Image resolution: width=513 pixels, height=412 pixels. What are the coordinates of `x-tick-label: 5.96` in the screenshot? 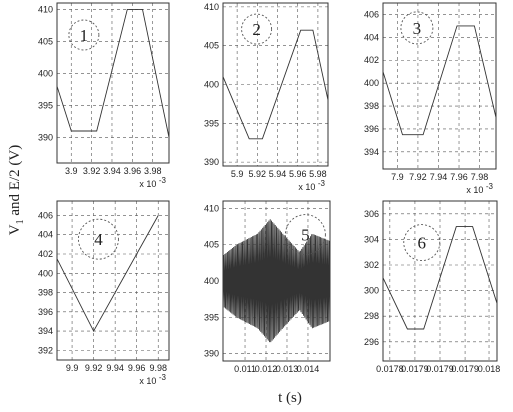 It's located at (298, 174).